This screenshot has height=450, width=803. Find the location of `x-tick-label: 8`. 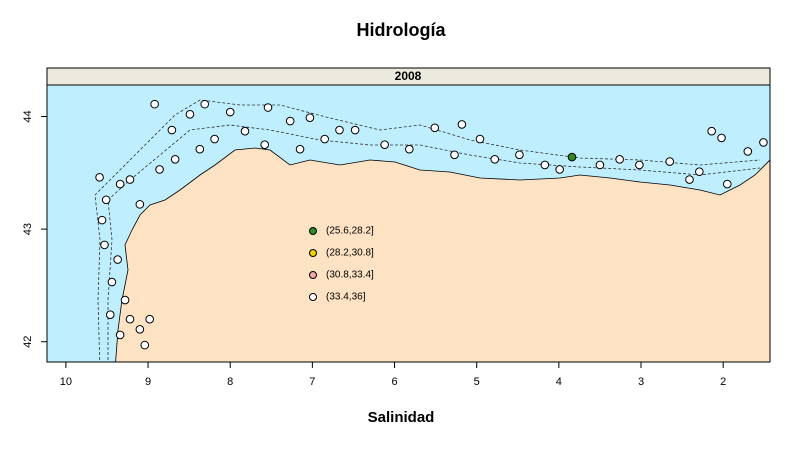

x-tick-label: 8 is located at coordinates (230, 382).